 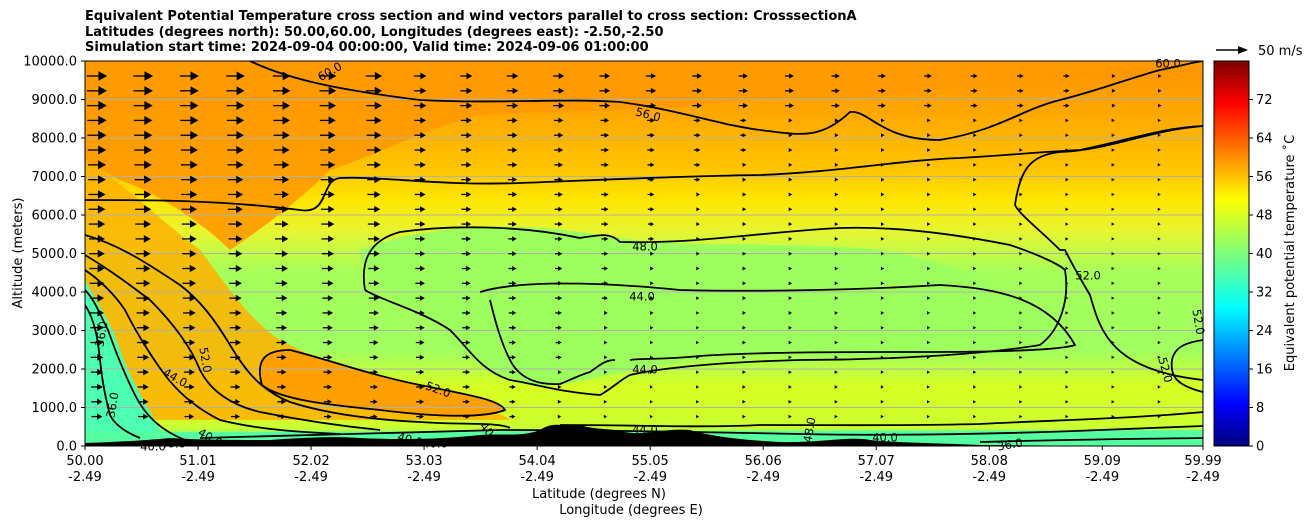 What do you see at coordinates (644, 435) in the screenshot?
I see `terrain-silhouette` at bounding box center [644, 435].